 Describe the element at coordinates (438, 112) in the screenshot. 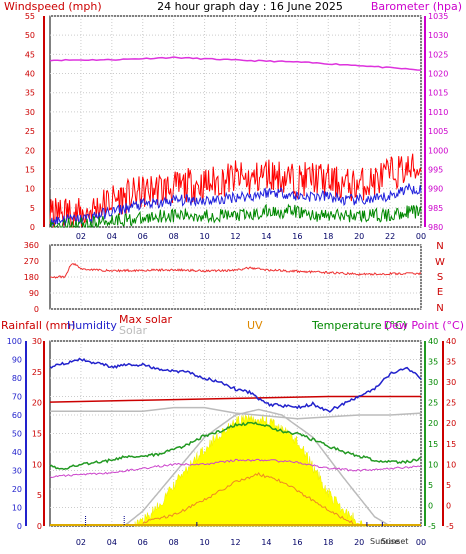

I see `barometer-tick-label: 1010` at that location.